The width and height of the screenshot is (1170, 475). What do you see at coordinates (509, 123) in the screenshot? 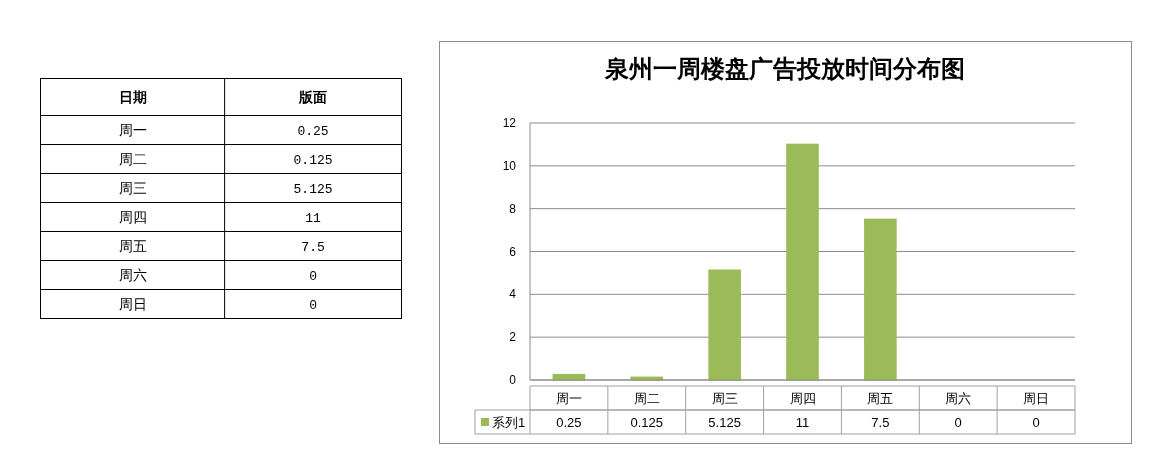
I see `y-tick-label: 12` at bounding box center [509, 123].